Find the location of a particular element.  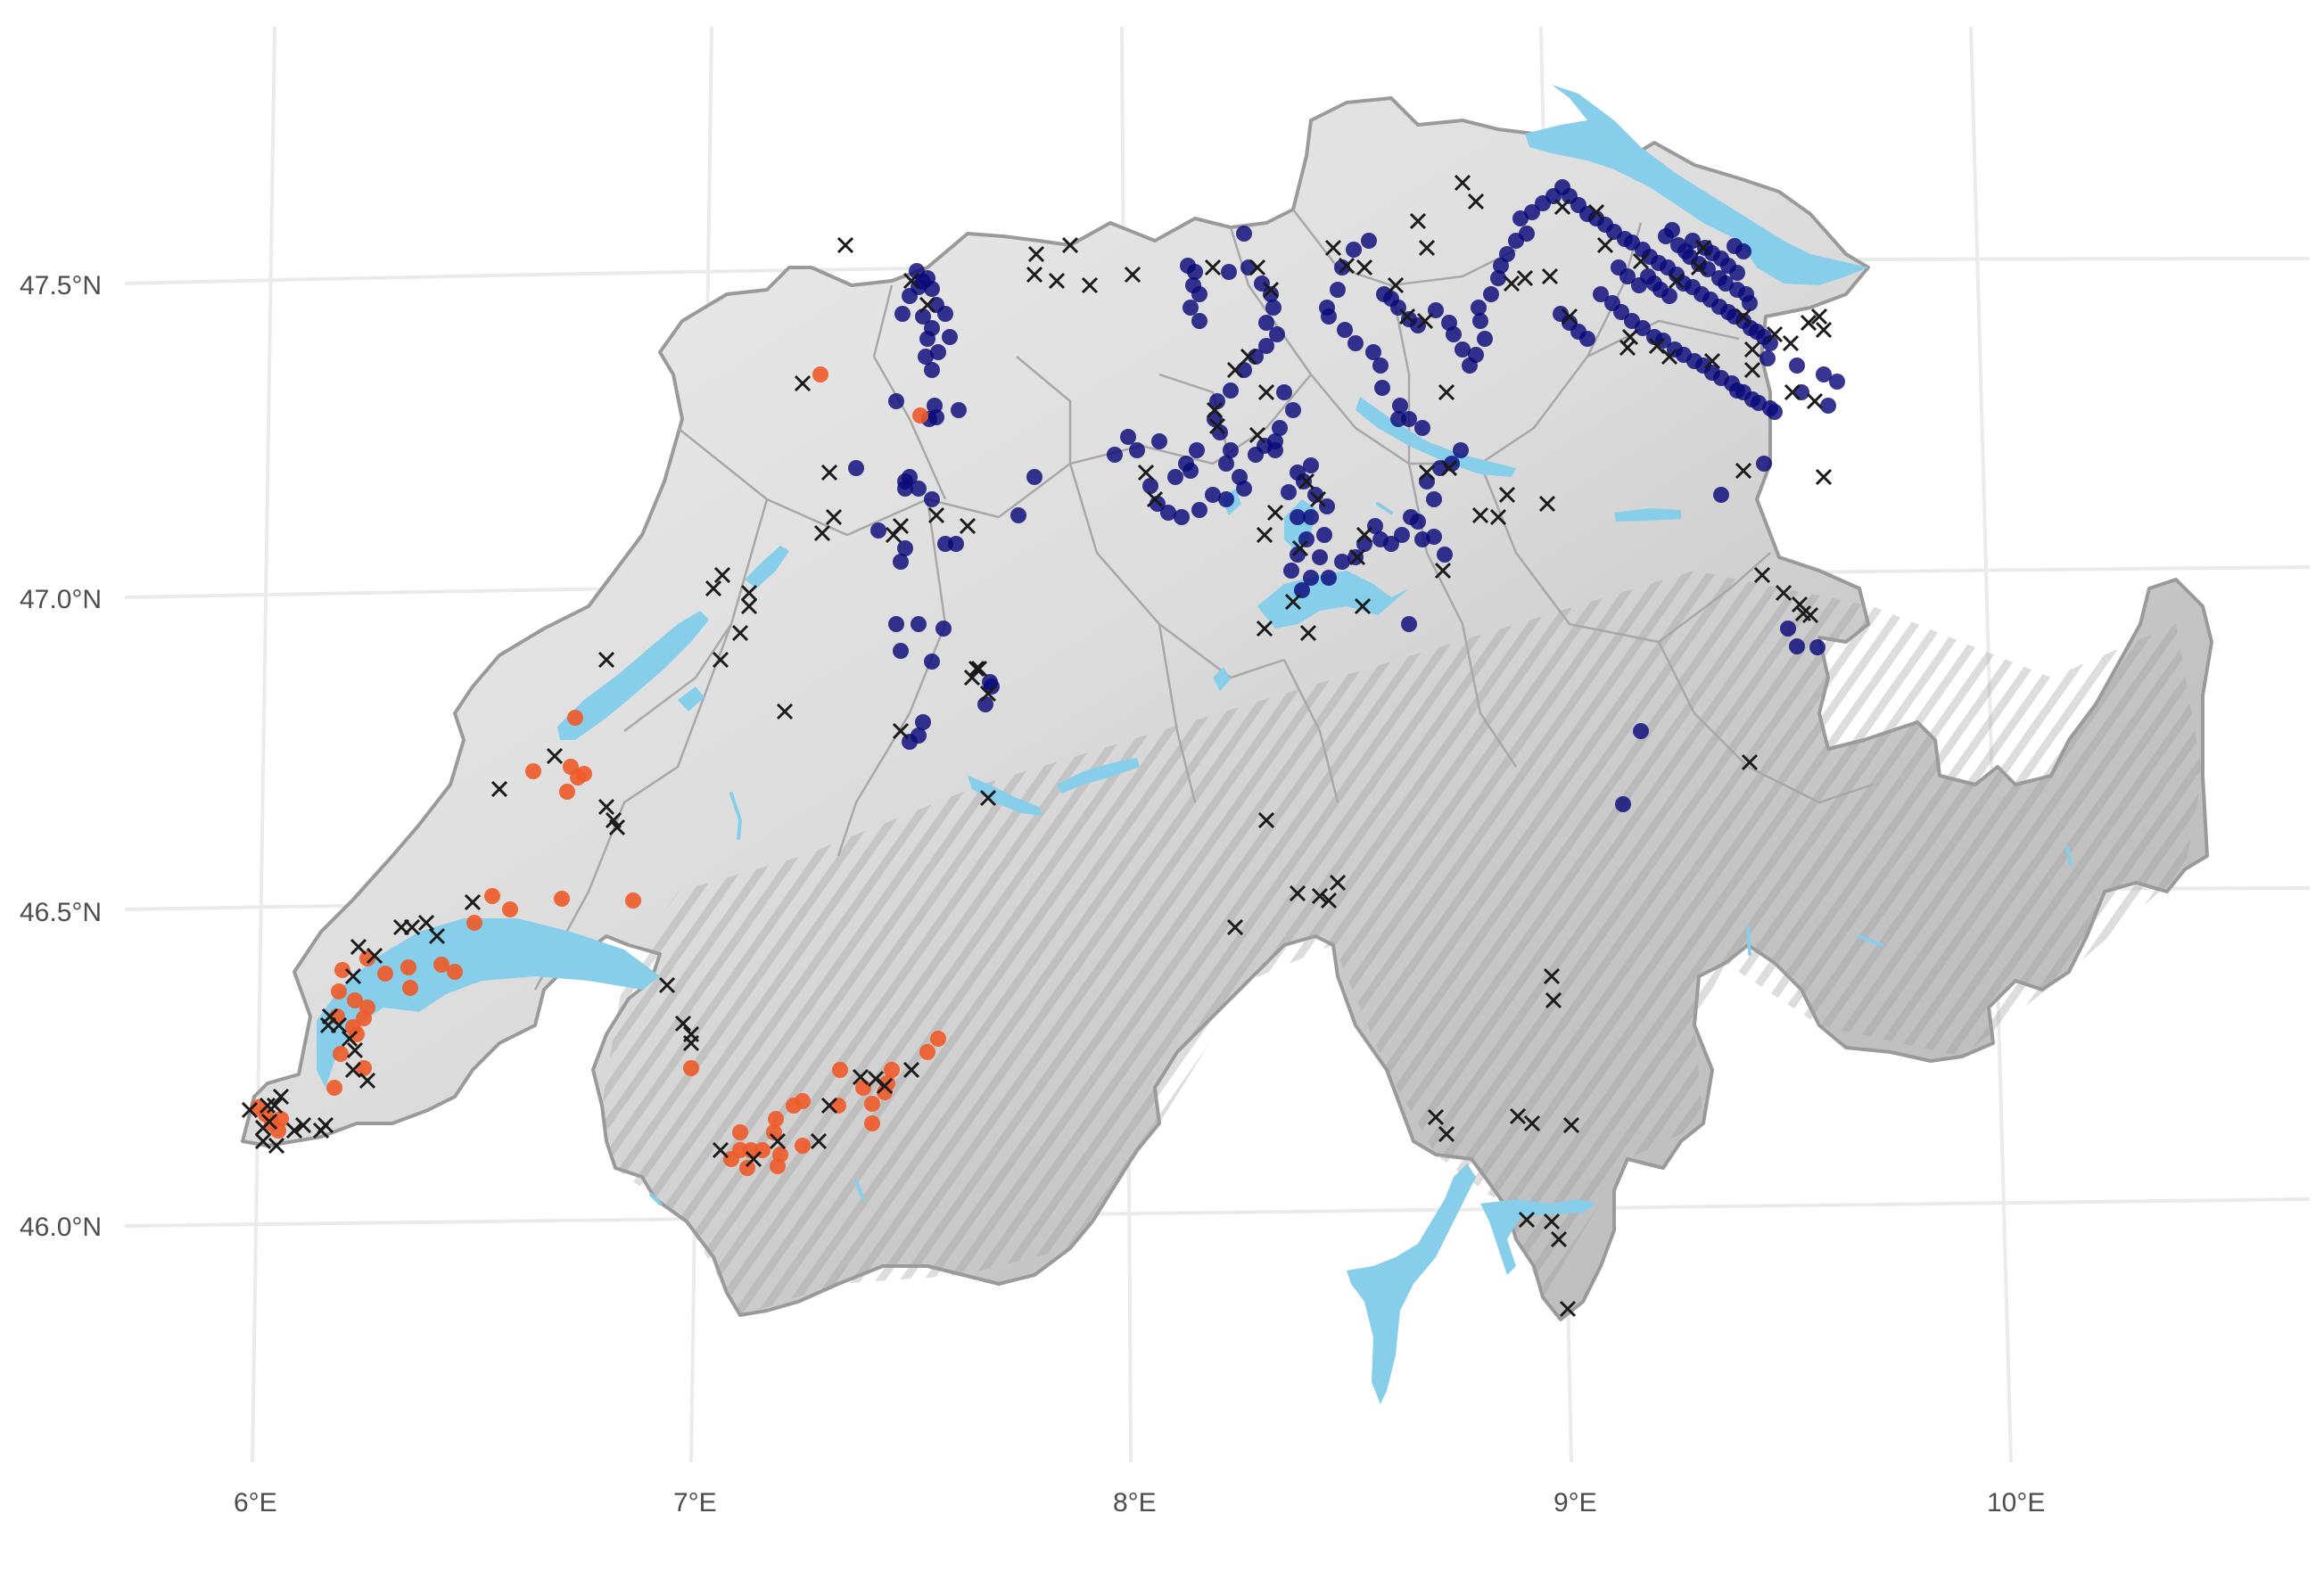

lon-label-8e: 8°E is located at coordinates (1135, 1502).